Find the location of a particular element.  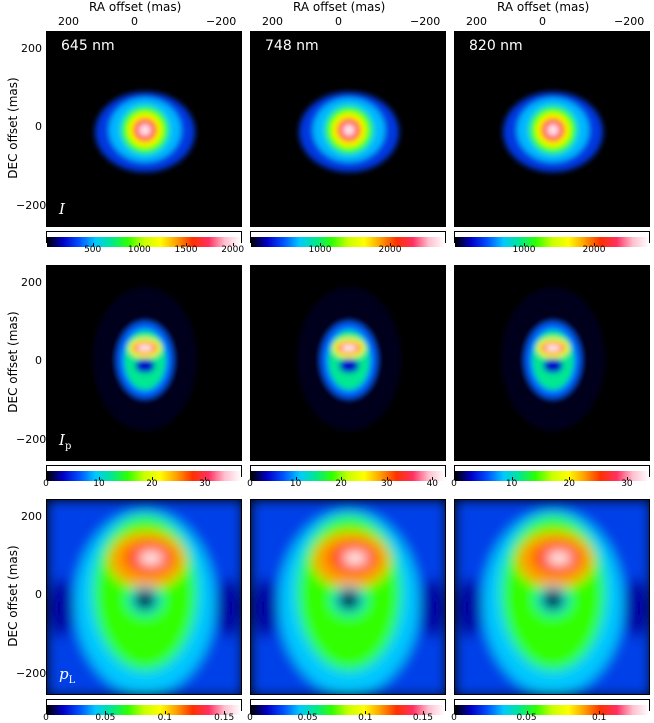

dark-hole is located at coordinates (349, 366).